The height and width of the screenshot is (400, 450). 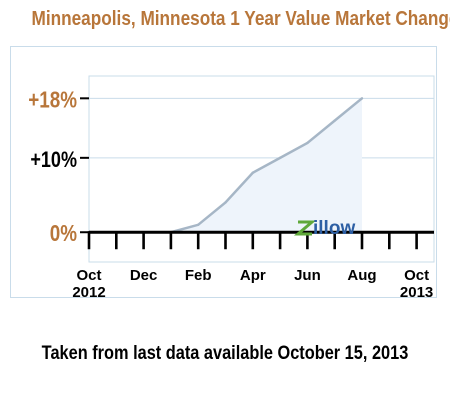 I want to click on zillow-logo-icon, so click(x=305, y=228).